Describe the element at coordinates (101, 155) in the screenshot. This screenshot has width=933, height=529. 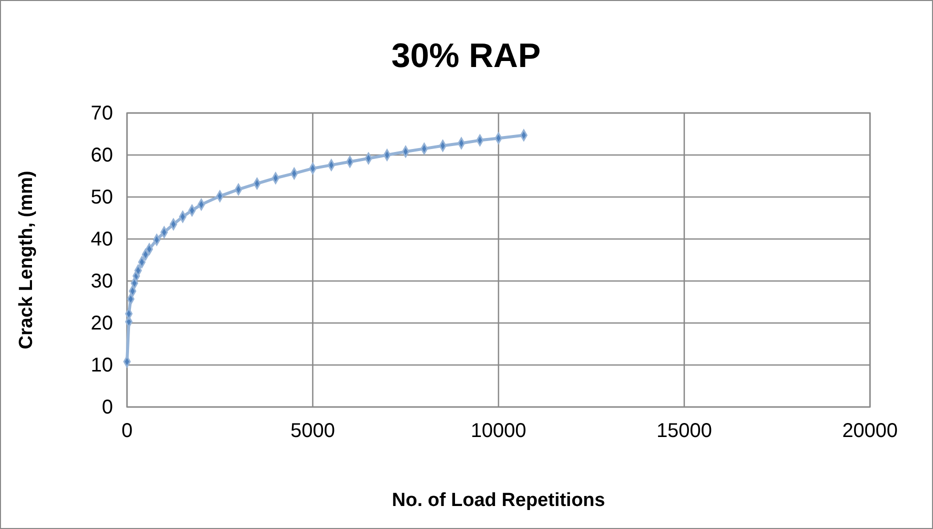
I see `y-tick-label: 60` at that location.